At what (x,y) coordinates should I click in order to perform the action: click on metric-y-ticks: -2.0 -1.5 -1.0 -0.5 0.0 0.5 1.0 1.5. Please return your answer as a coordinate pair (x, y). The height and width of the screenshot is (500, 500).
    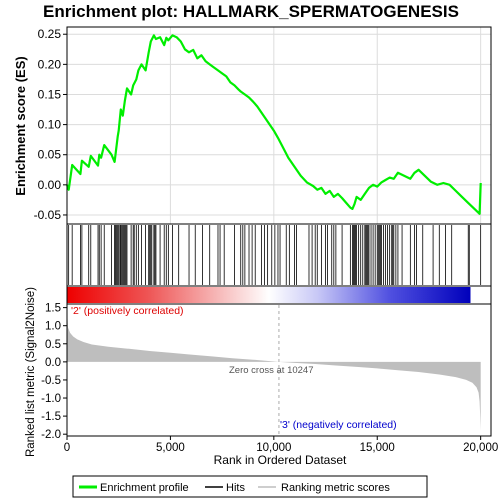
    Looking at the image, I should click on (54, 372).